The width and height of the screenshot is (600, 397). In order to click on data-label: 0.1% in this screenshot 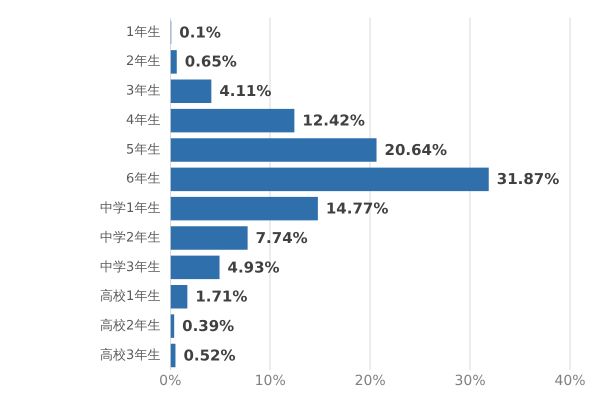, I will do `click(200, 32)`.